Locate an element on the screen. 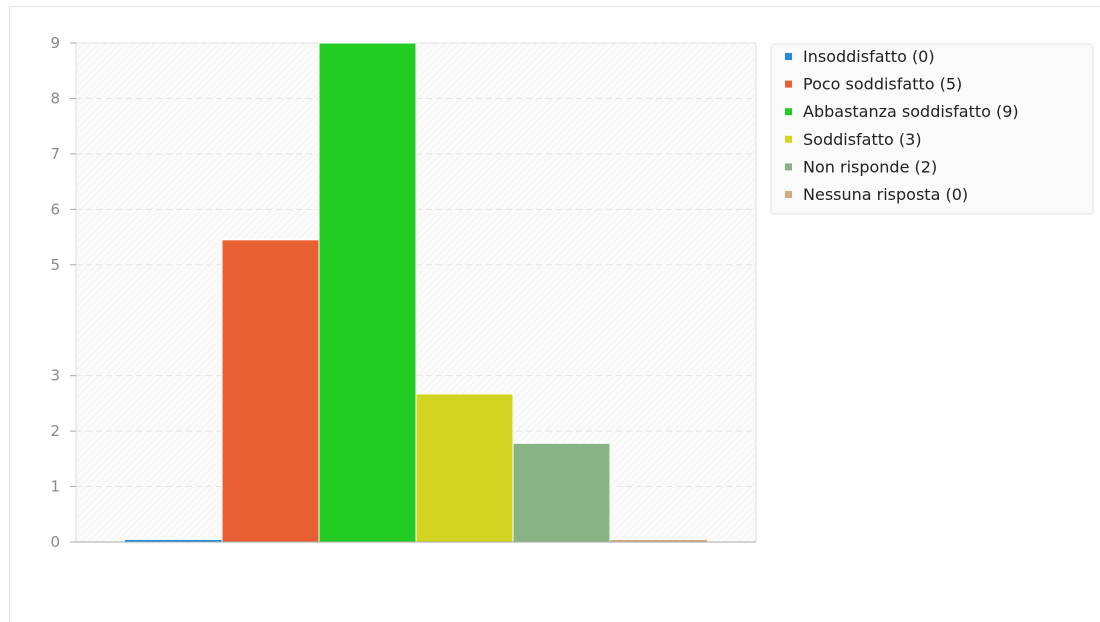  y-tick-label: 1 is located at coordinates (55, 487).